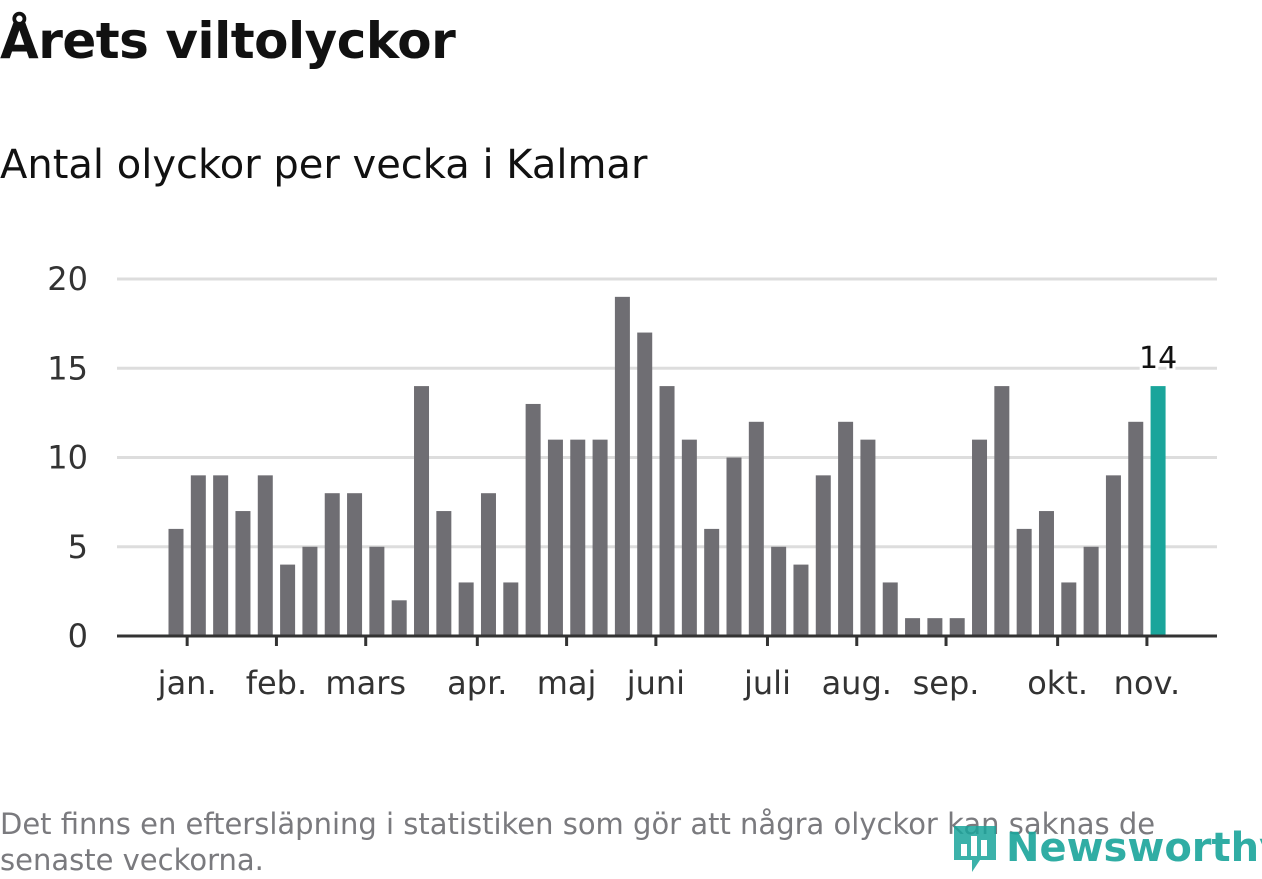 The image size is (1262, 879). I want to click on newsworthy-logo-icon, so click(975, 849).